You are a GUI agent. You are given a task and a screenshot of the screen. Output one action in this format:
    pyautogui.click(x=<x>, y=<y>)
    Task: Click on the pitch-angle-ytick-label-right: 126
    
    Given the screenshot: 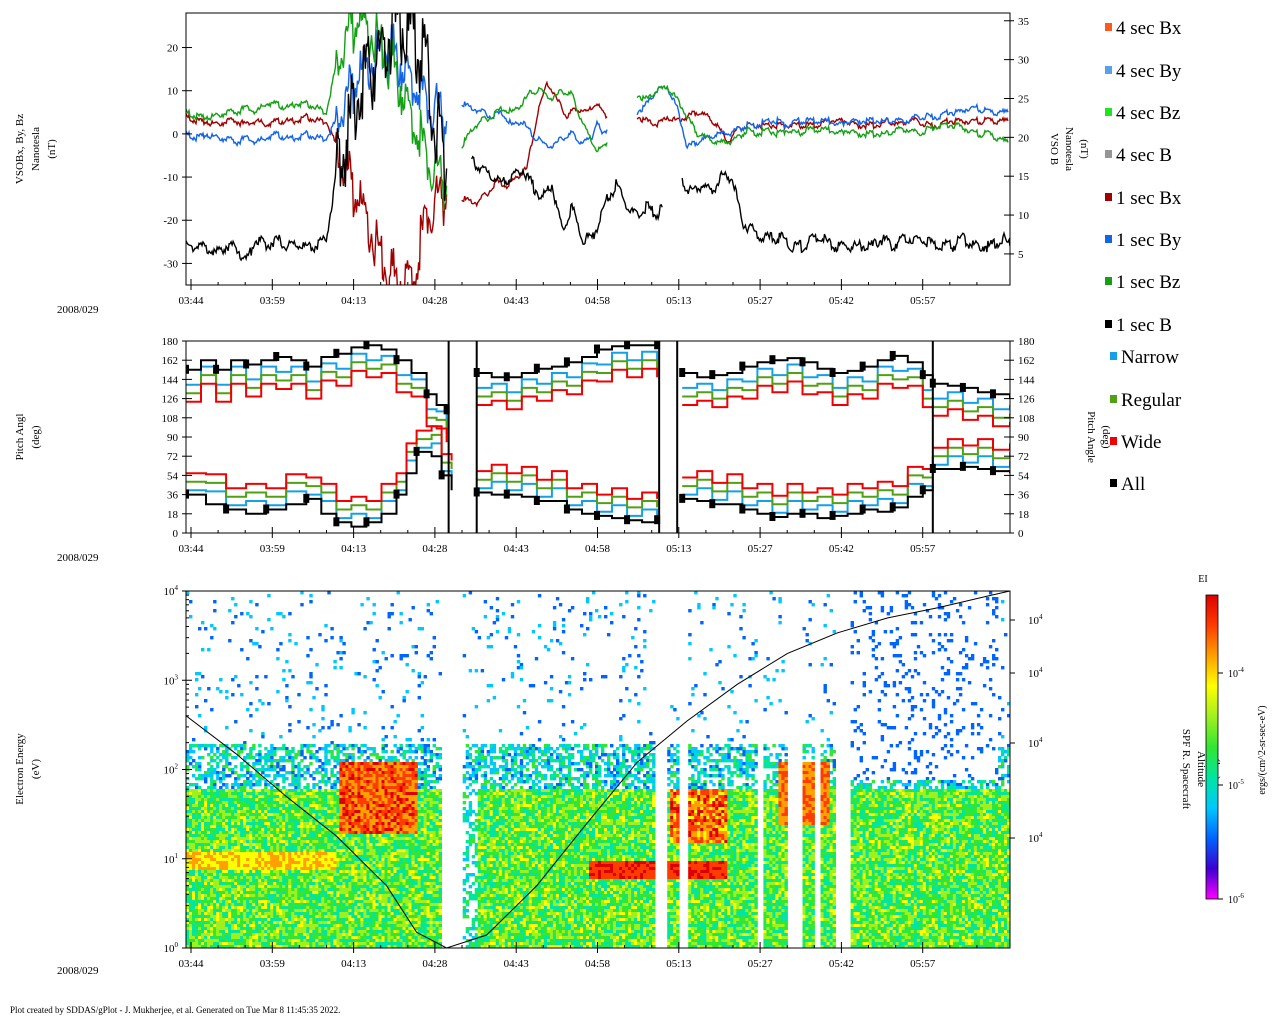 What is the action you would take?
    pyautogui.click(x=1026, y=400)
    